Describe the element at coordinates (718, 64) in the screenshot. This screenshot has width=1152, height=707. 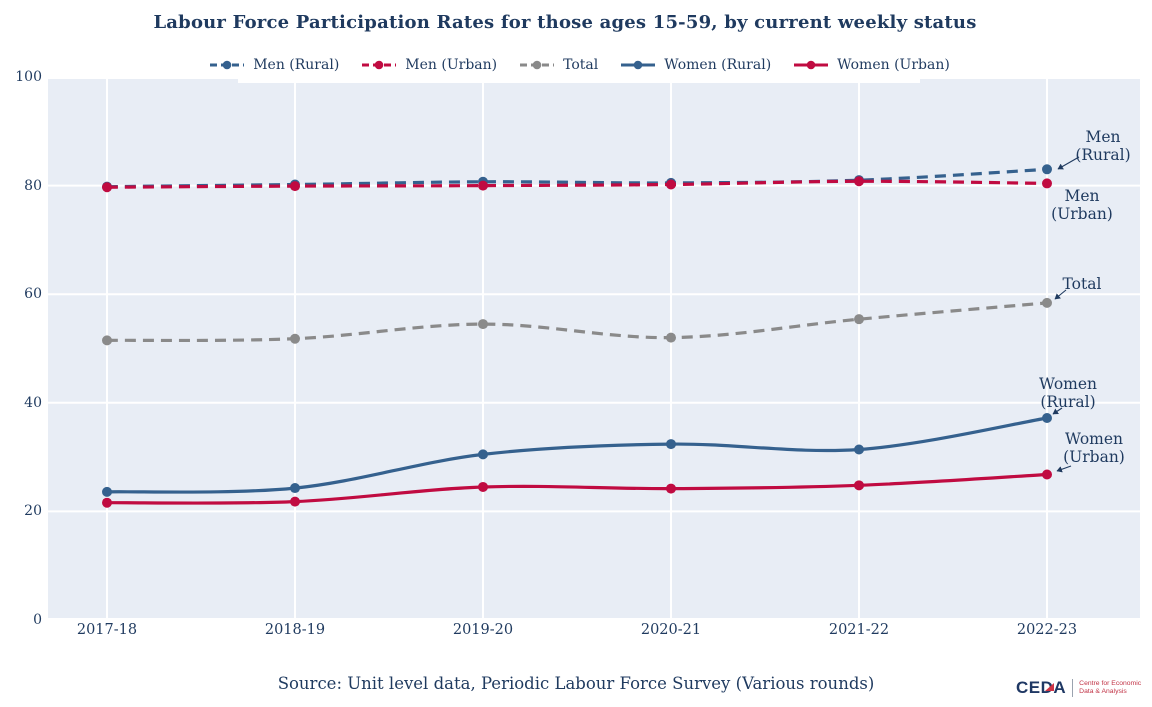
I see `legend-label: Women (Rural)` at that location.